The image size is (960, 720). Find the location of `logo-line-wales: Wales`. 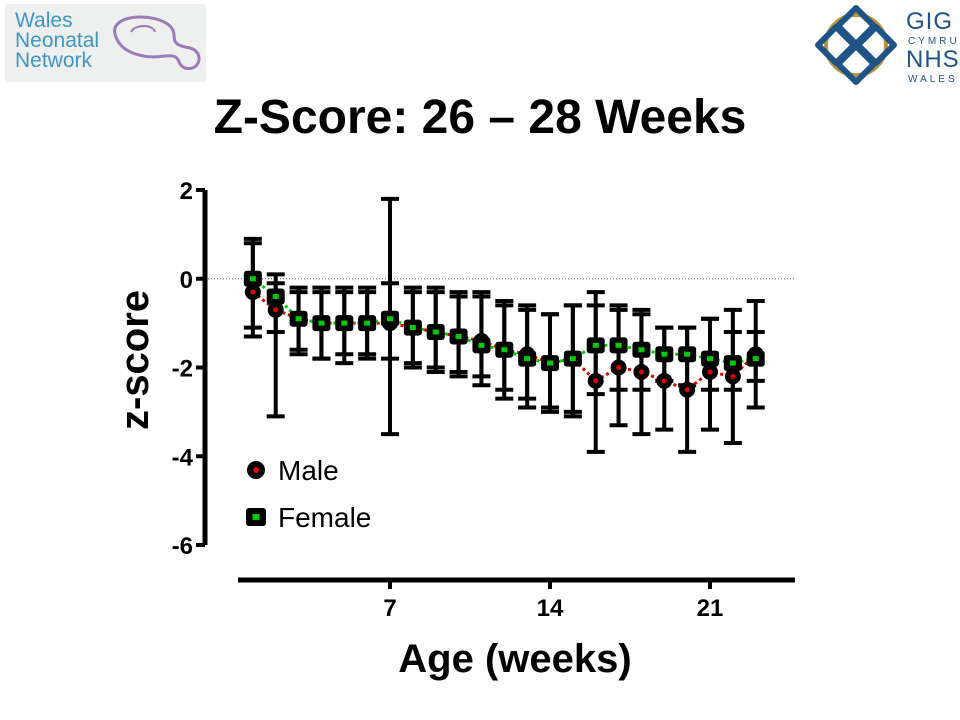

logo-line-wales: Wales is located at coordinates (44, 20).